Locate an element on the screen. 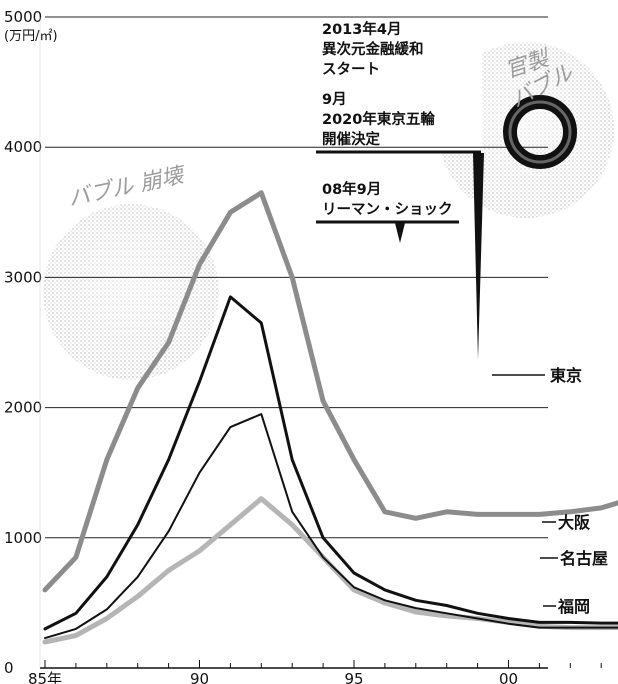  unit-label: (万円/㎡) is located at coordinates (31, 36).